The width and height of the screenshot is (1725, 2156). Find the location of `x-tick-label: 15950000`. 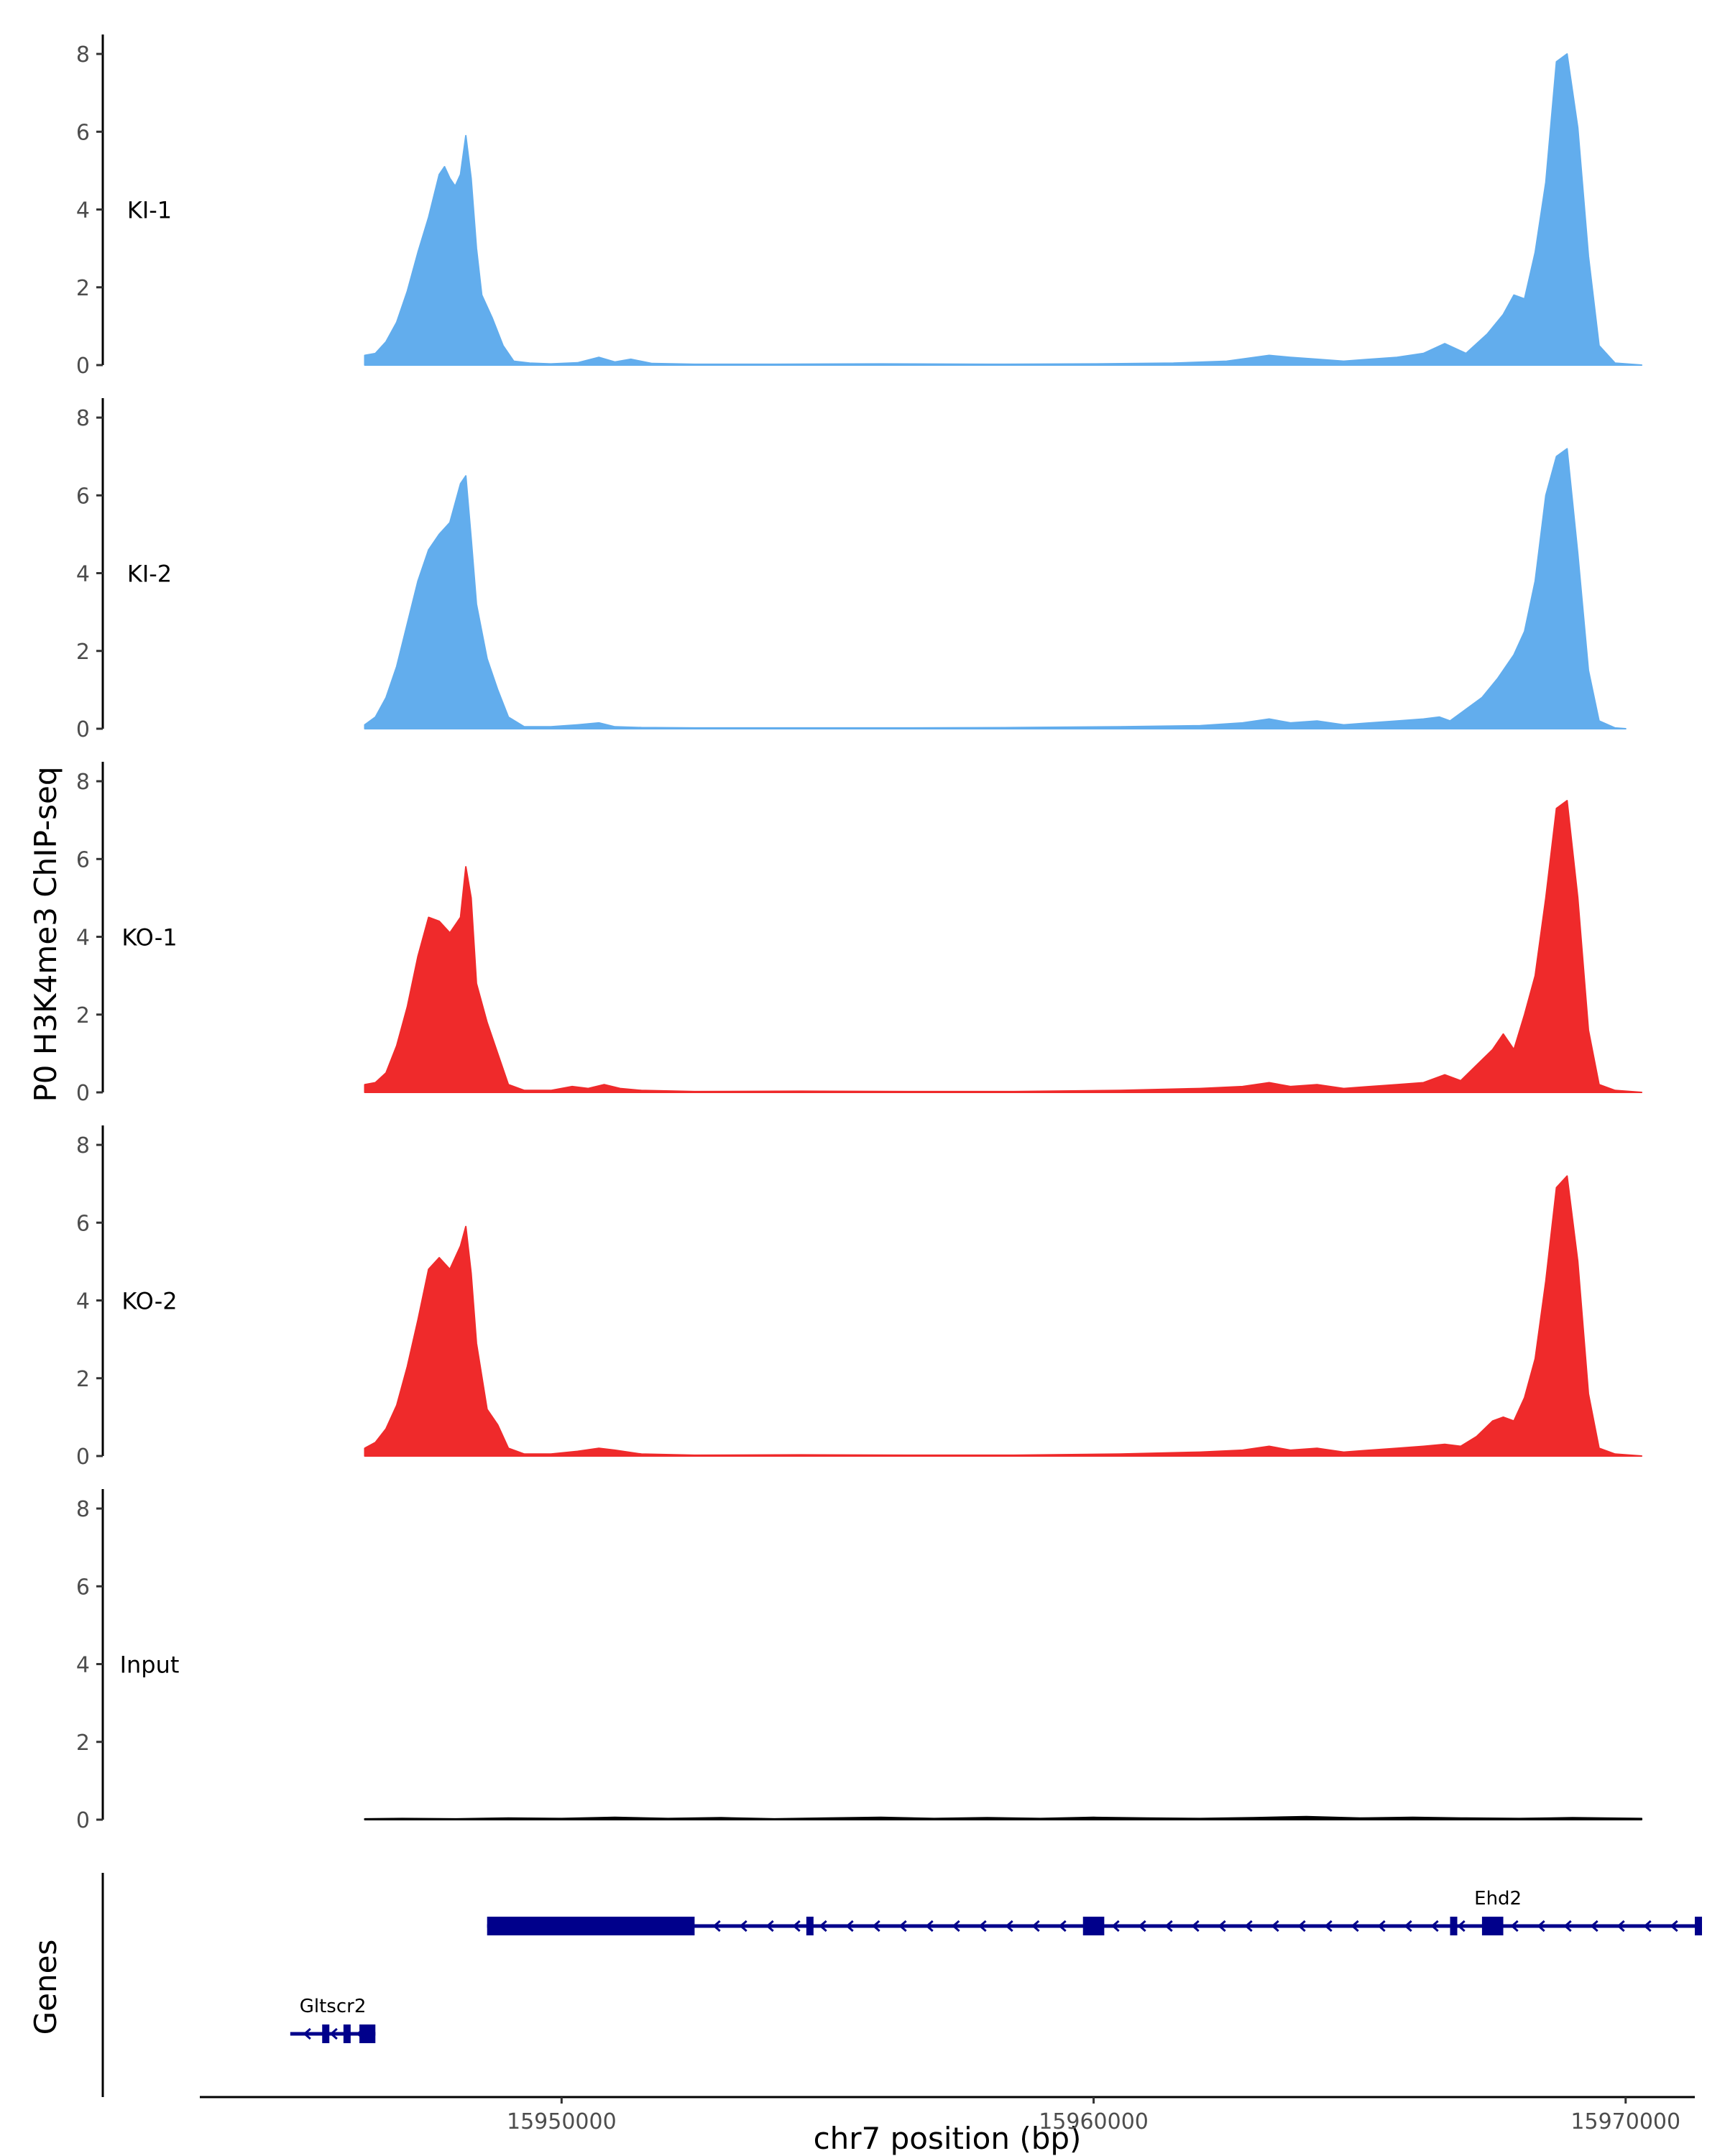

x-tick-label: 15950000 is located at coordinates (562, 2122).